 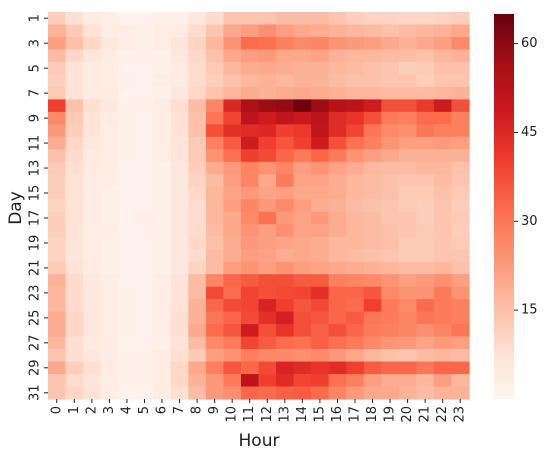 I want to click on y-tick-label: 21, so click(x=35, y=268).